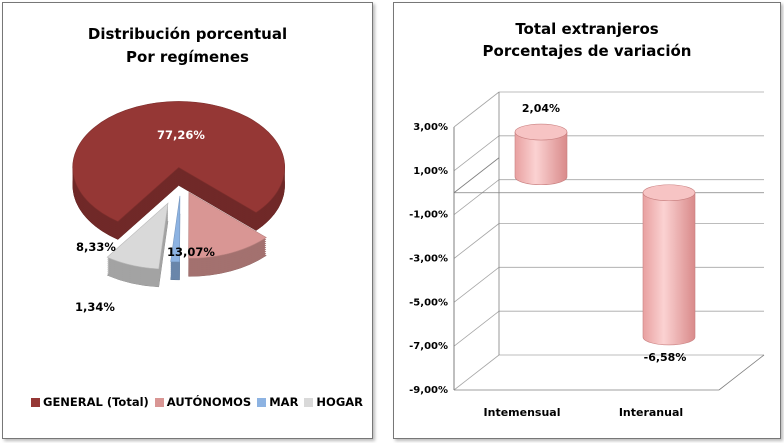  I want to click on y-tick-label: 3,00%, so click(430, 127).